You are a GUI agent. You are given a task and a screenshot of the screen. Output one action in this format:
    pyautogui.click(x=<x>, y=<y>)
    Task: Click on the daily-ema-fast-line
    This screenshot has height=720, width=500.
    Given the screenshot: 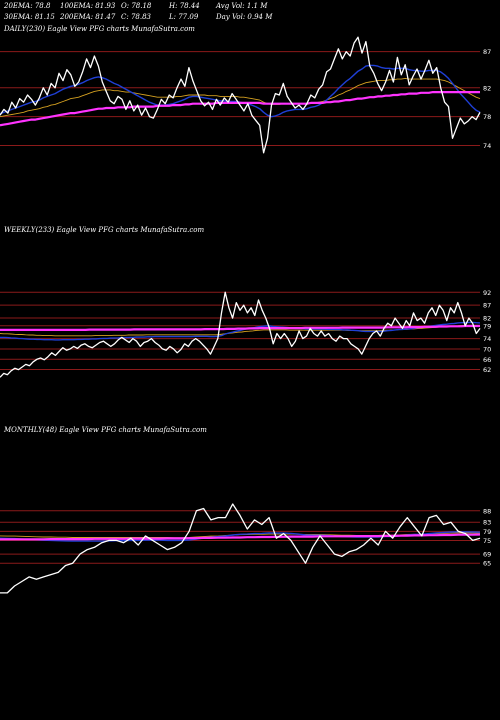 What is the action you would take?
    pyautogui.click(x=240, y=91)
    